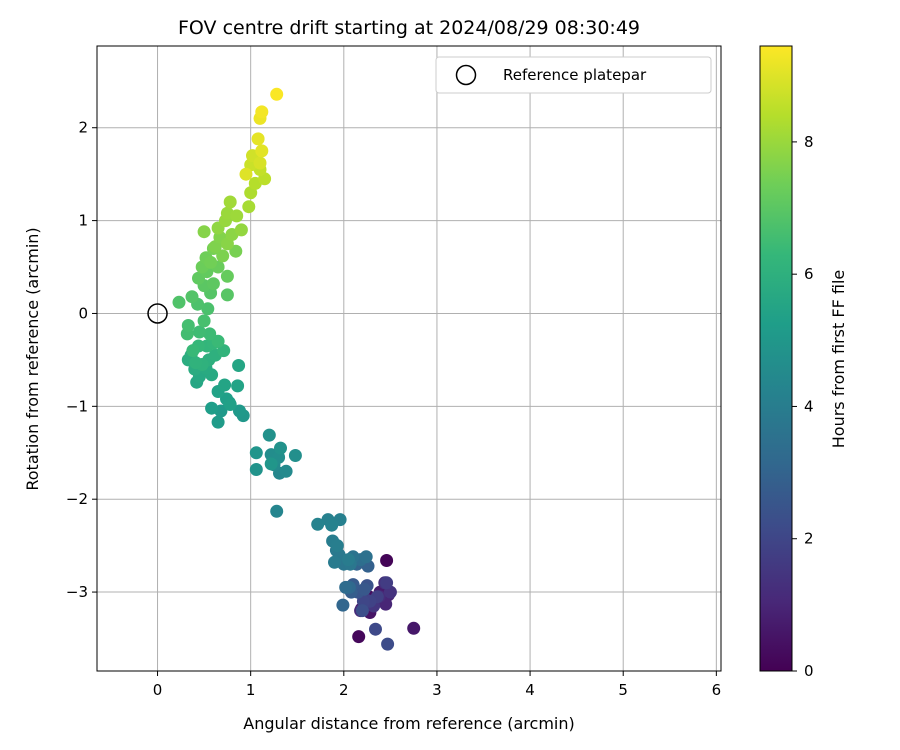 This screenshot has height=750, width=900. What do you see at coordinates (803, 406) in the screenshot?
I see `colorbar-ticks: 0 2 4 6 8` at bounding box center [803, 406].